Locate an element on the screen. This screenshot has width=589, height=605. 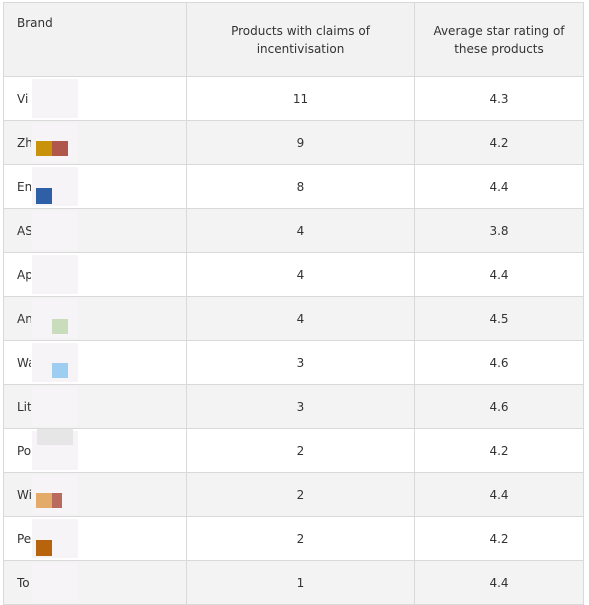
brand-name: Wi is located at coordinates (24, 494).